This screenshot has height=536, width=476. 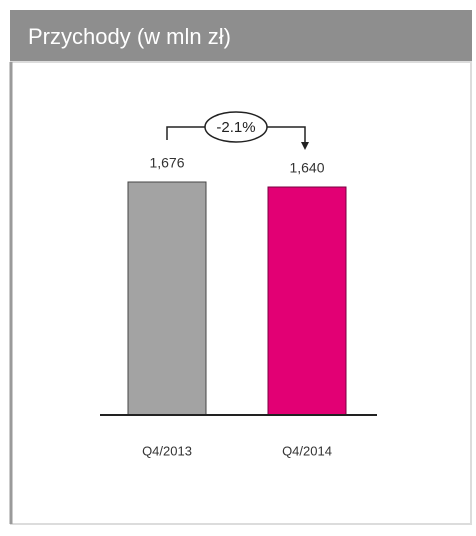 What do you see at coordinates (129, 36) in the screenshot?
I see `chart-title: Przychody (w mln zł)` at bounding box center [129, 36].